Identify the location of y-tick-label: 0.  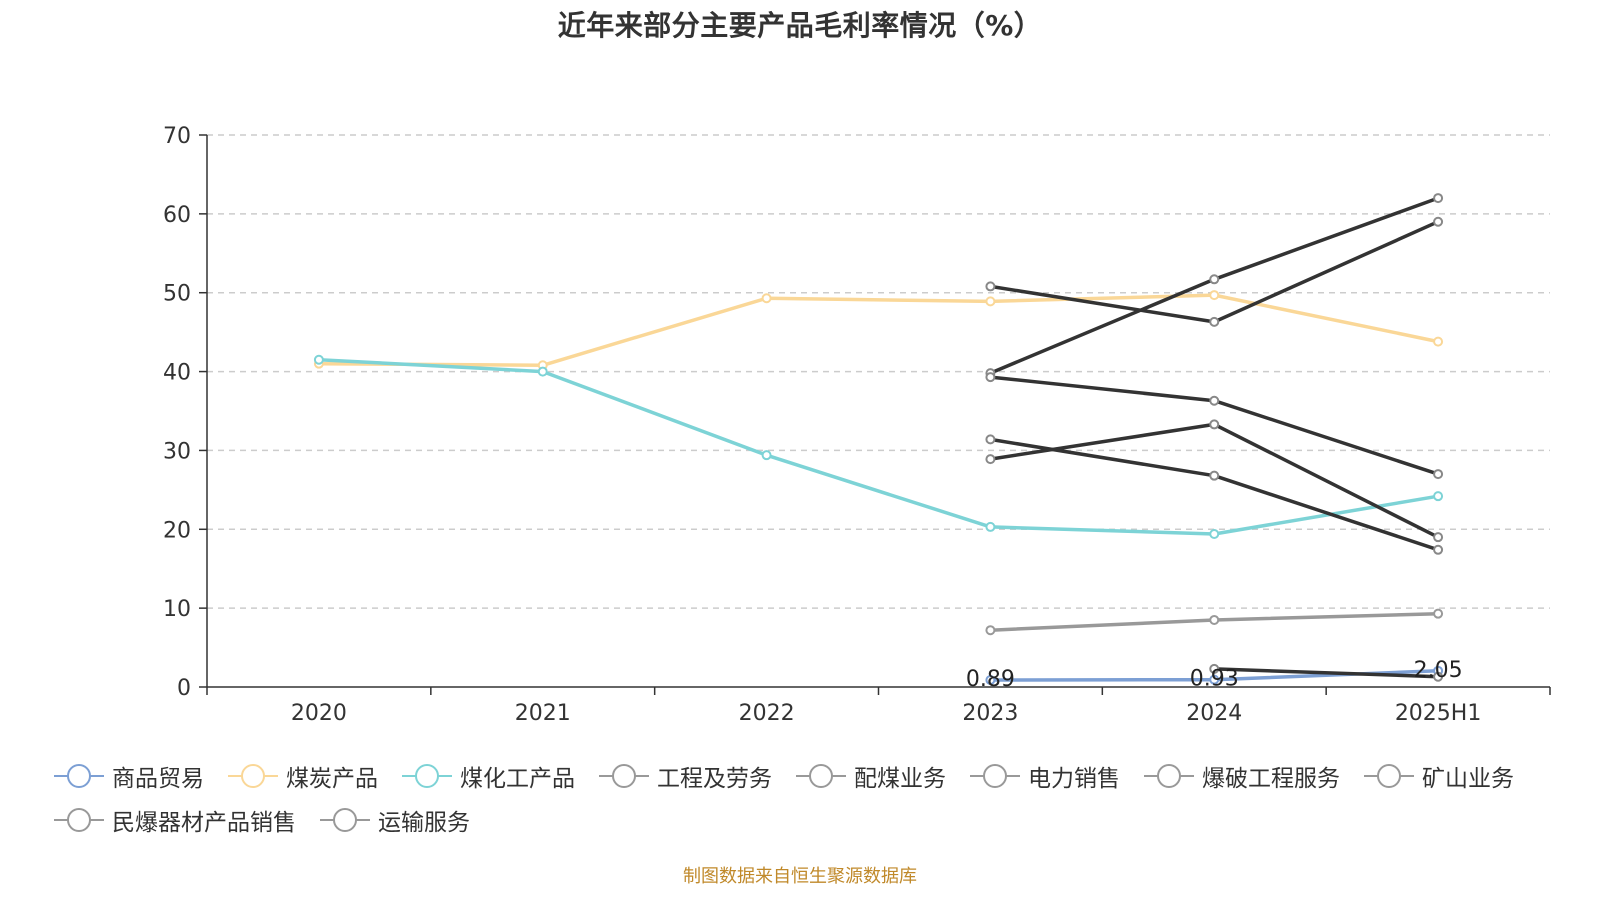
(184, 688).